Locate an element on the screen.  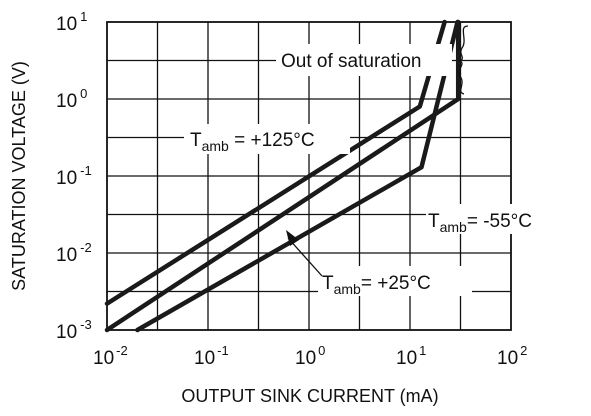
series-label-25c: Tamb= +25°C is located at coordinates (379, 263).